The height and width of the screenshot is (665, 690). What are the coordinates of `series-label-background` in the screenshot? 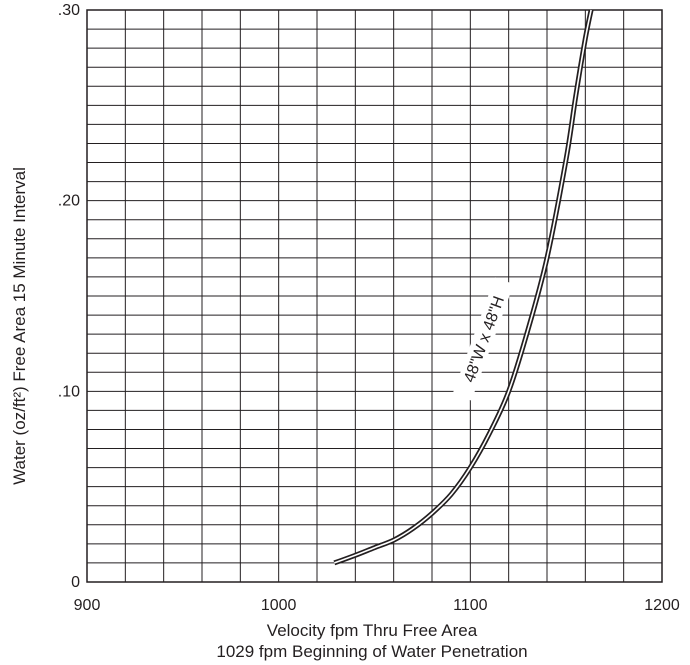 It's located at (483, 339).